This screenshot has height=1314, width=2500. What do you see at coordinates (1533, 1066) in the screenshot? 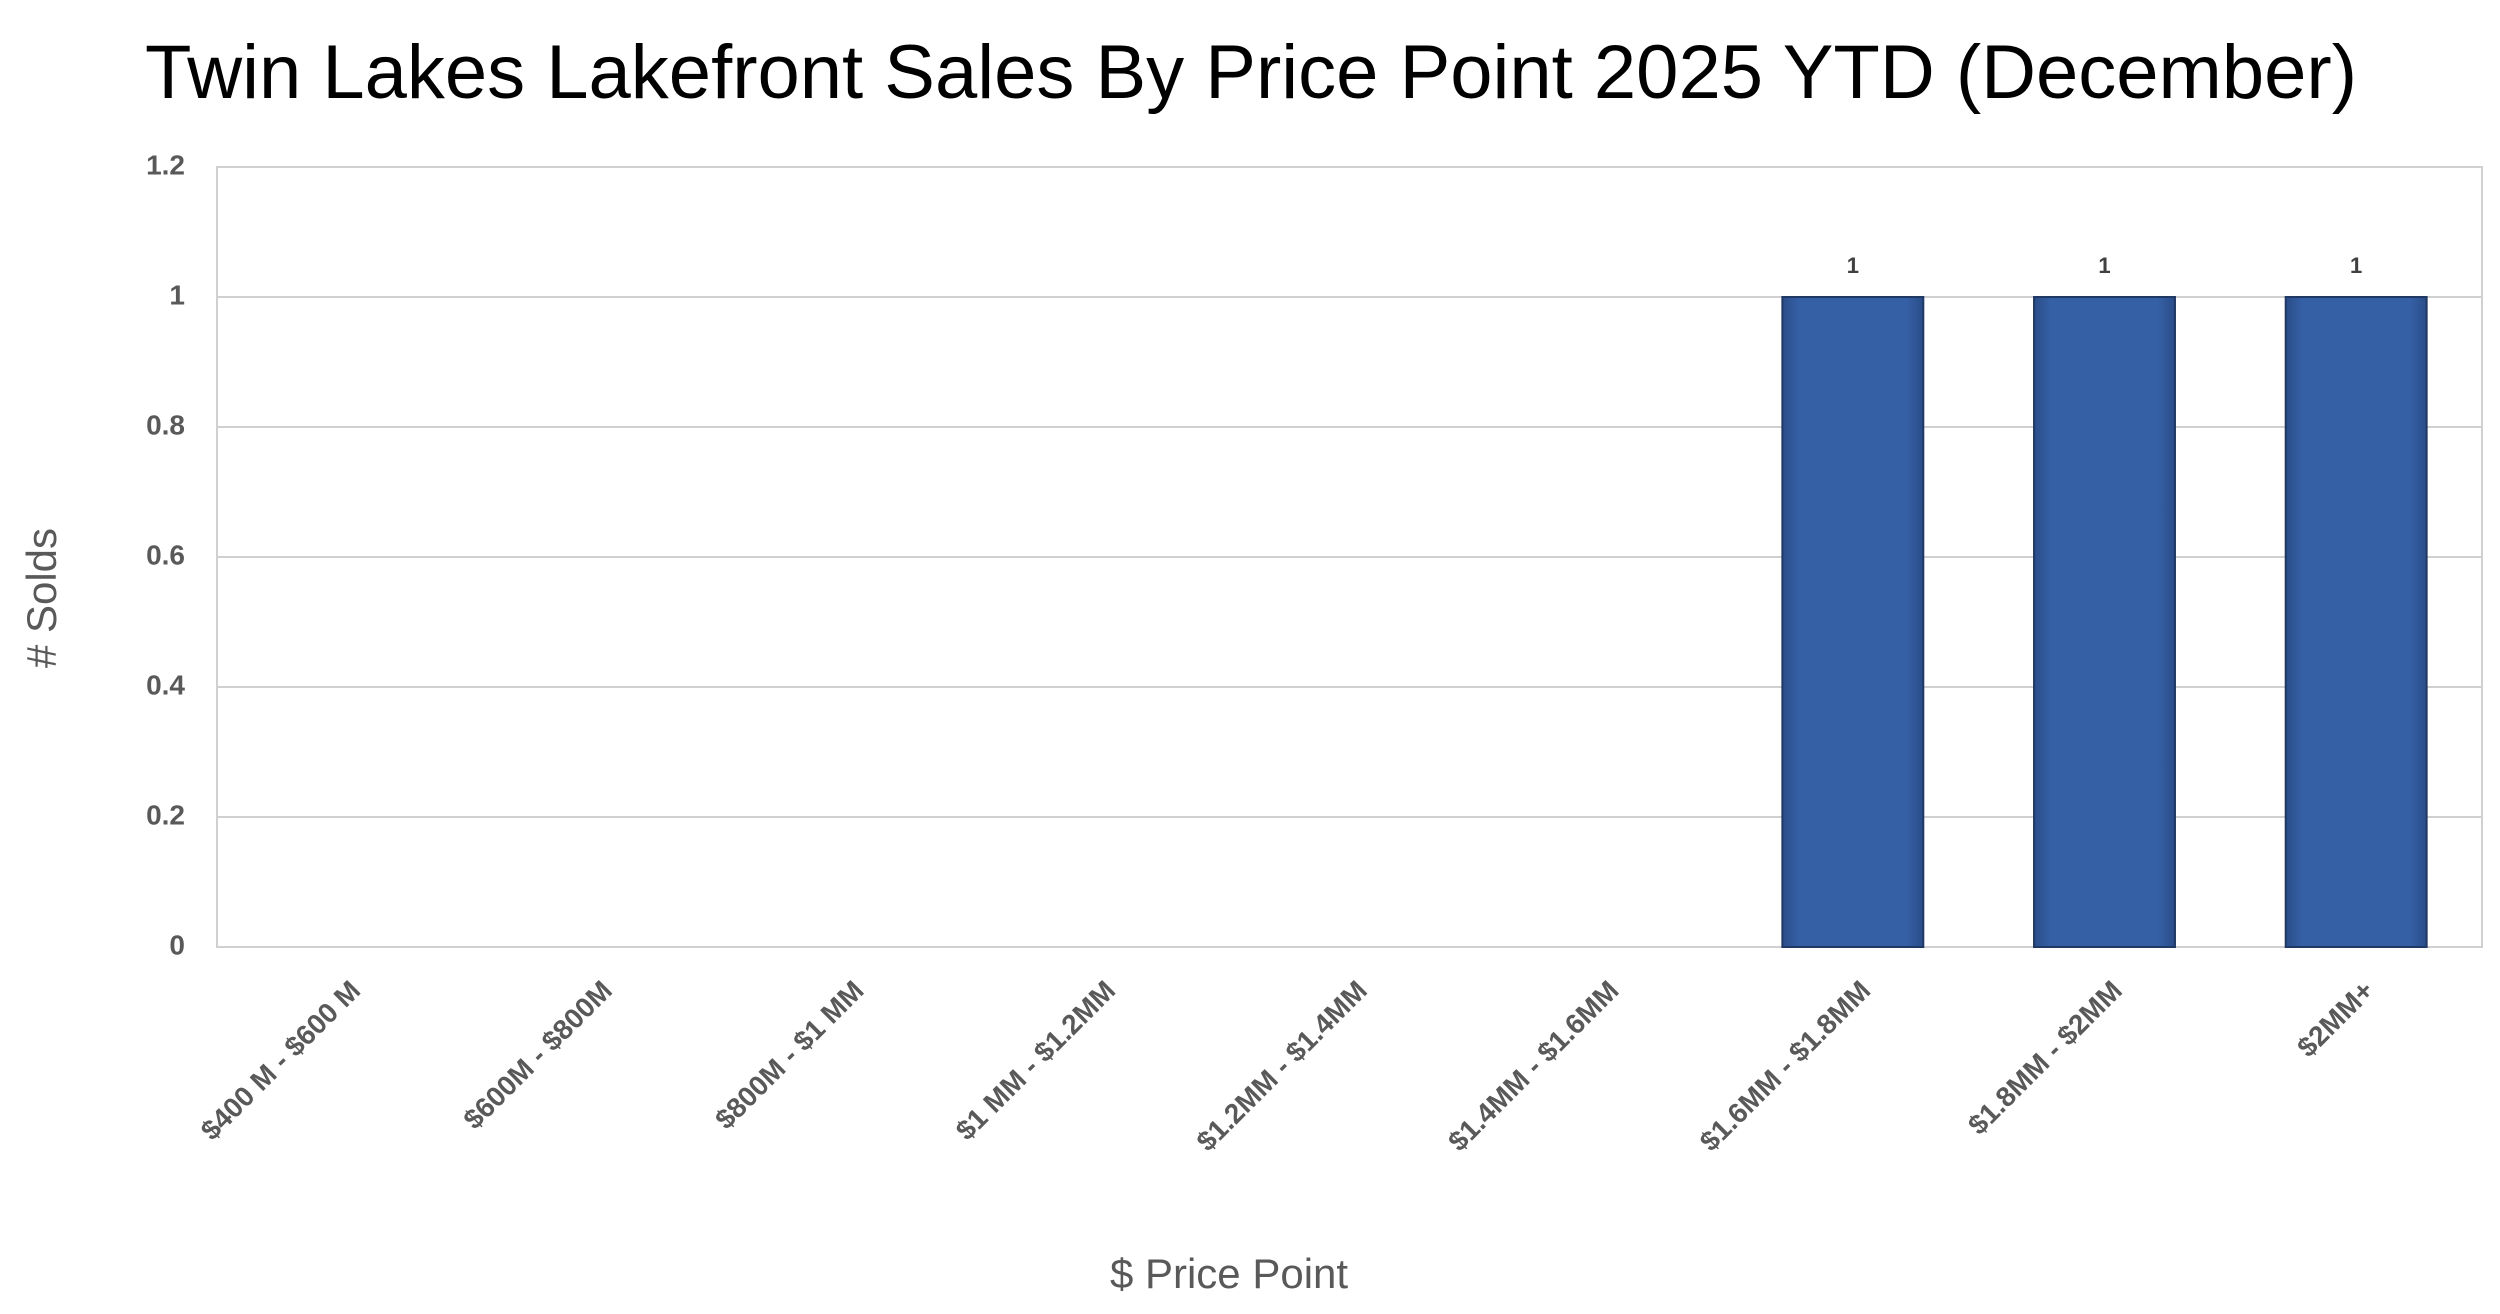
I see `x-tick-label: $1.4MM - $1.6MM` at bounding box center [1533, 1066].